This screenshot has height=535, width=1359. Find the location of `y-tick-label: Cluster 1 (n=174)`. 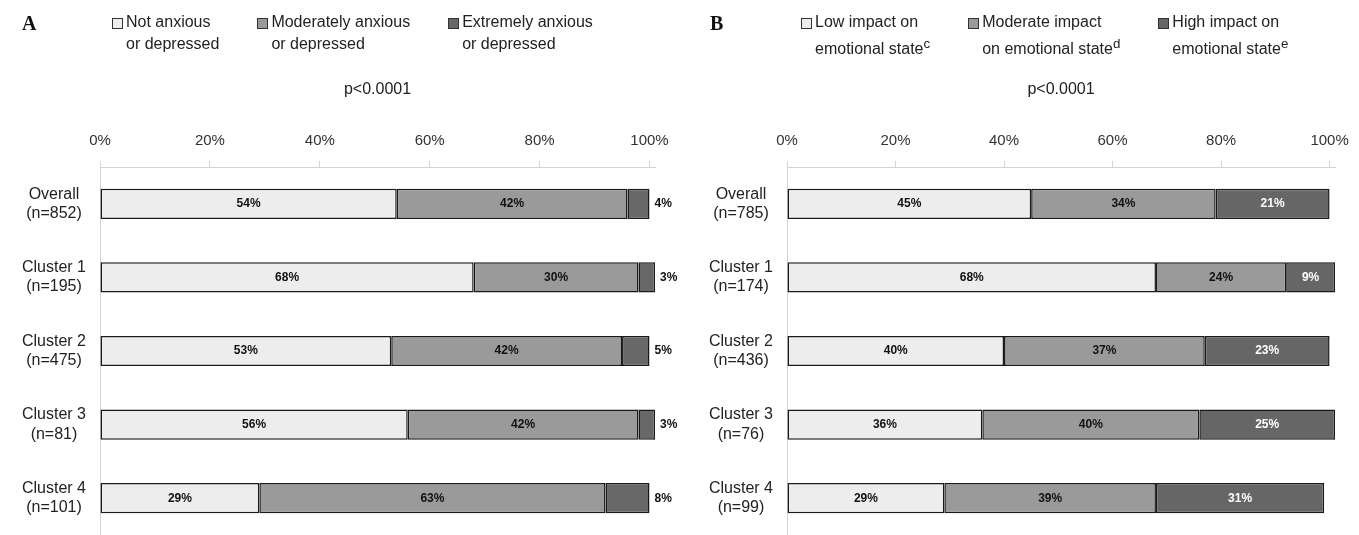

y-tick-label: Cluster 1 (n=174) is located at coordinates (741, 276).